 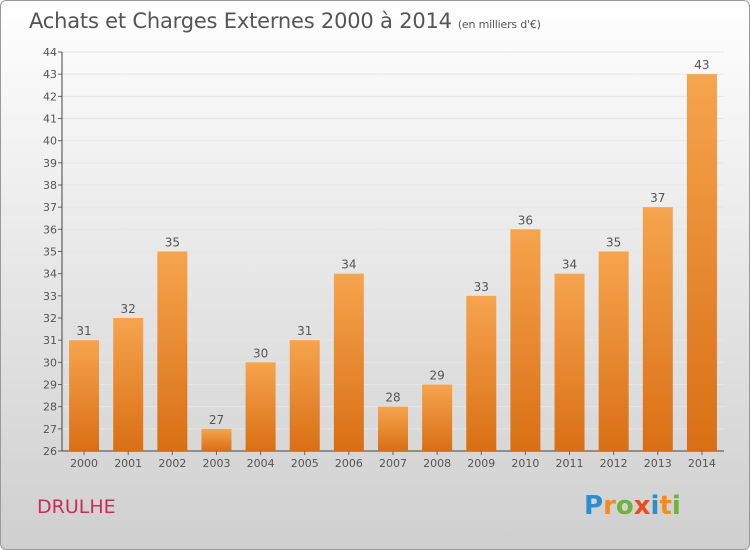 I want to click on y-tick-label: 42, so click(x=50, y=96).